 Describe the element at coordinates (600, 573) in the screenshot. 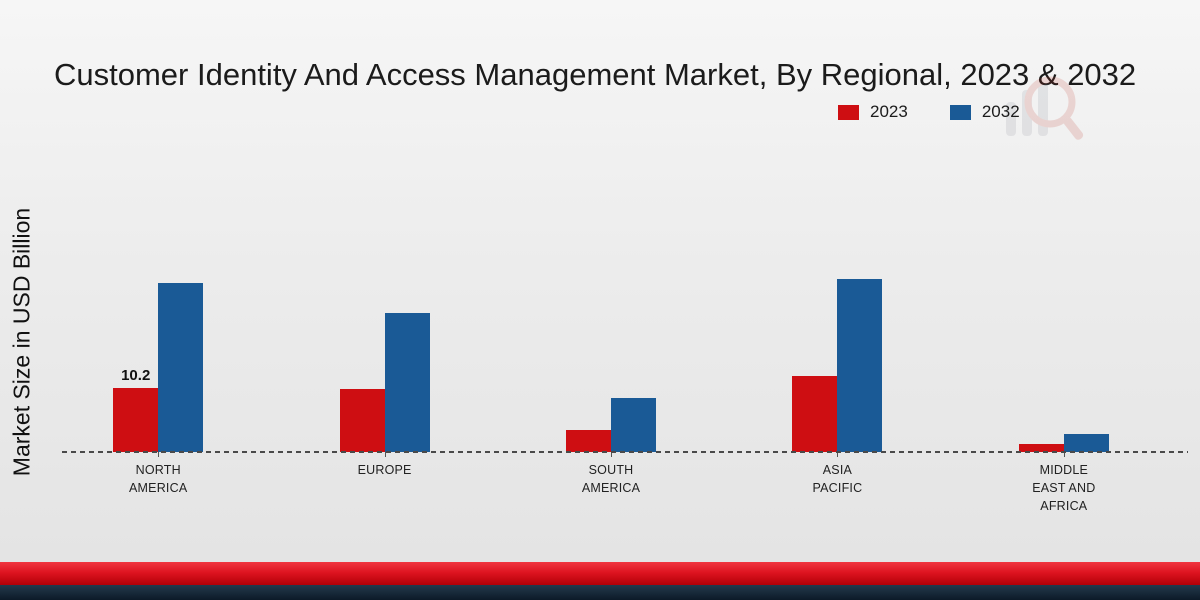

I see `footer-red-stripe` at that location.